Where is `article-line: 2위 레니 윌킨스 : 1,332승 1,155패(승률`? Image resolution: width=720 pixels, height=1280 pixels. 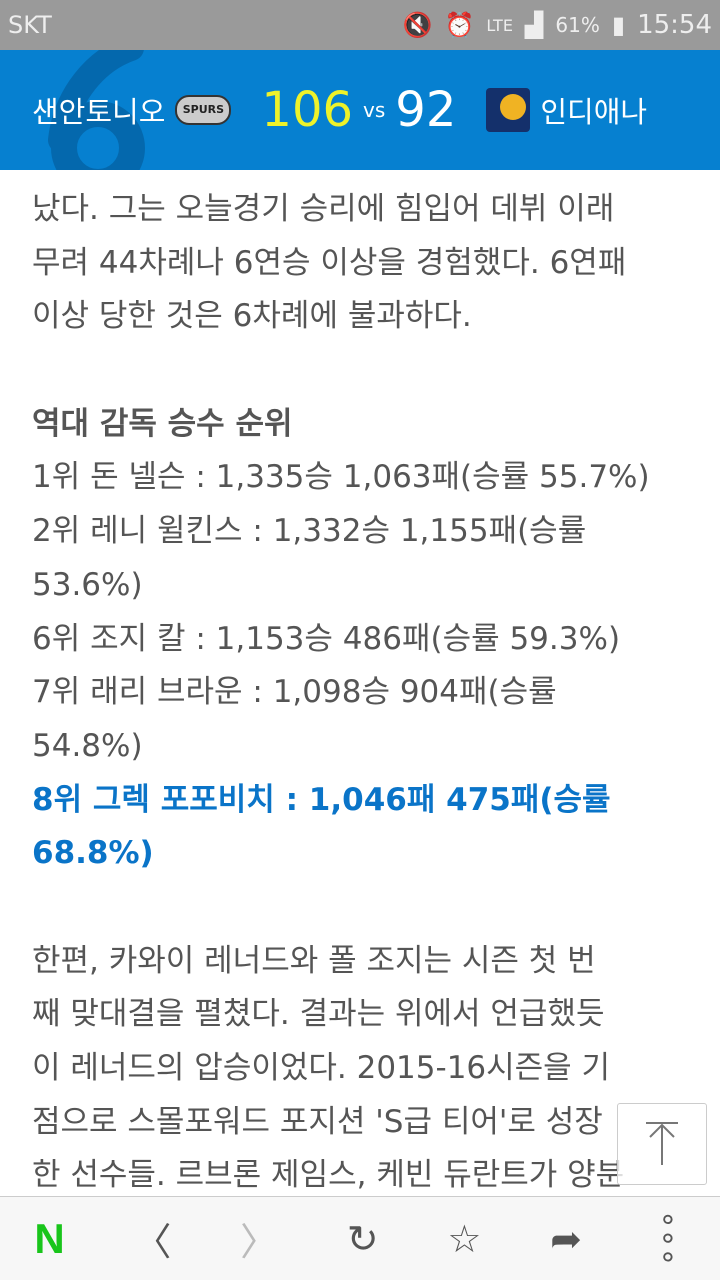 article-line: 2위 레니 윌킨스 : 1,332승 1,155패(승률 is located at coordinates (309, 531).